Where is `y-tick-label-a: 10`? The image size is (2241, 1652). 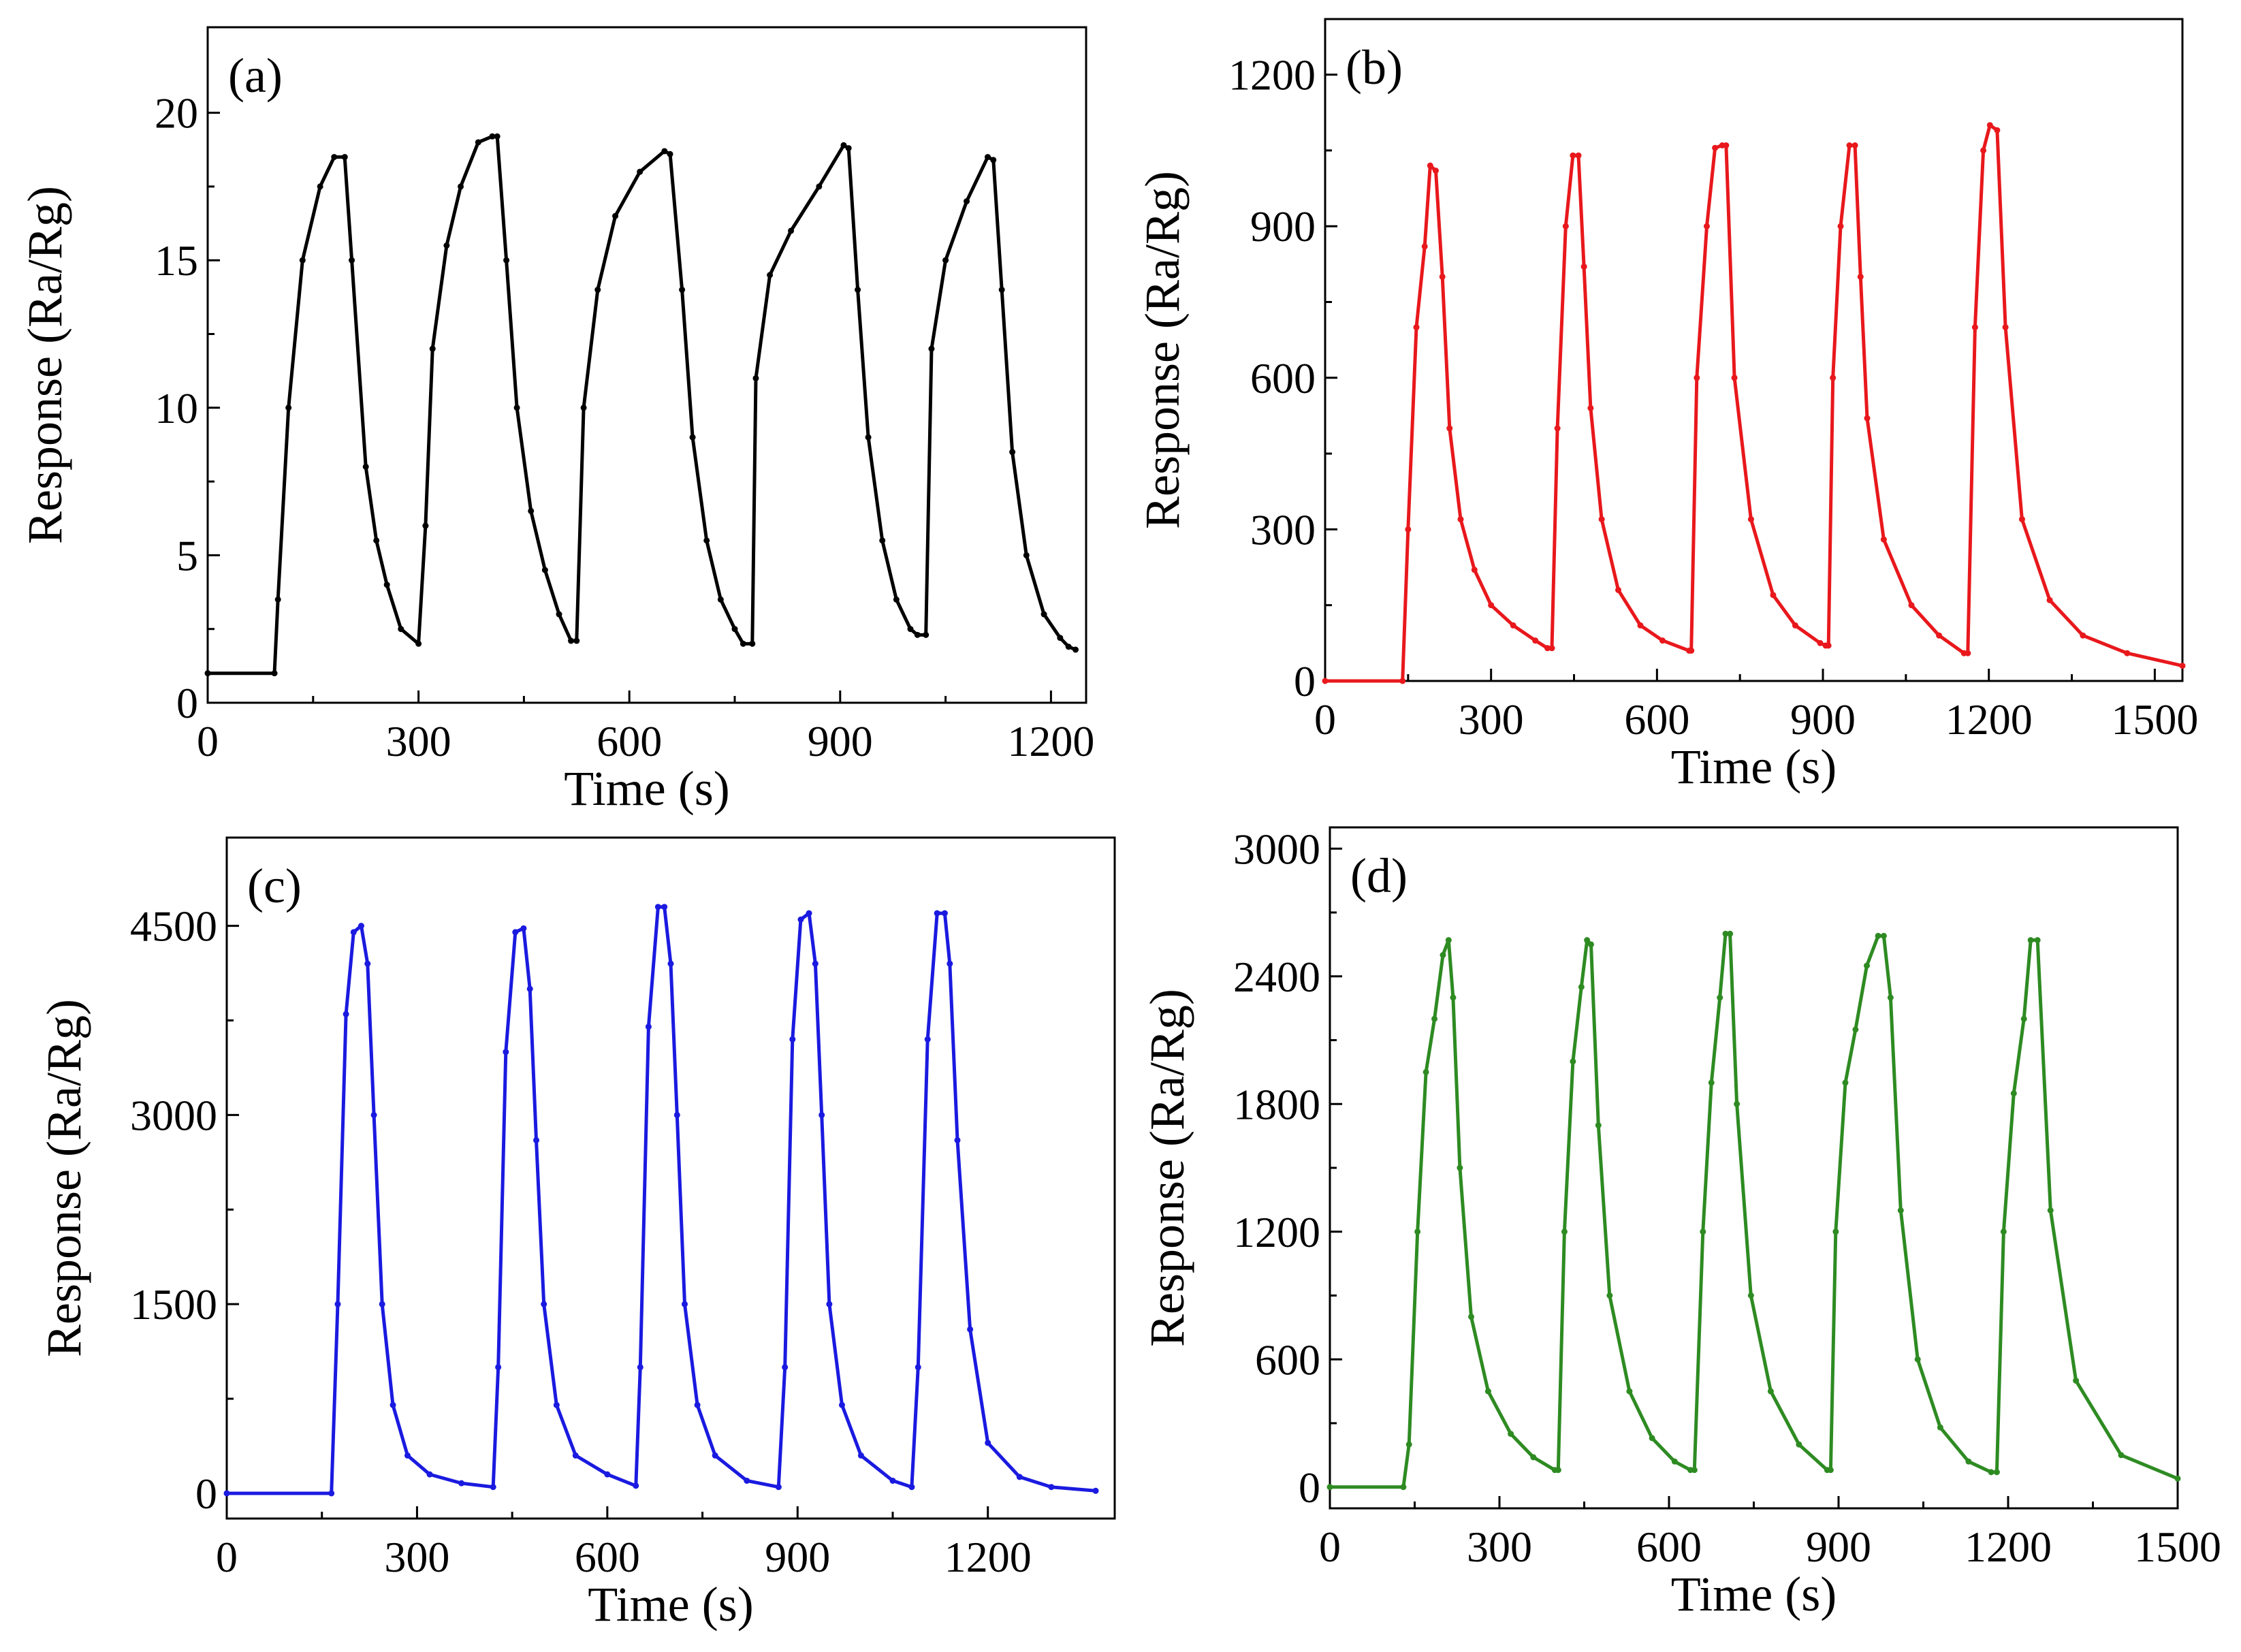 y-tick-label-a: 10 is located at coordinates (176, 408).